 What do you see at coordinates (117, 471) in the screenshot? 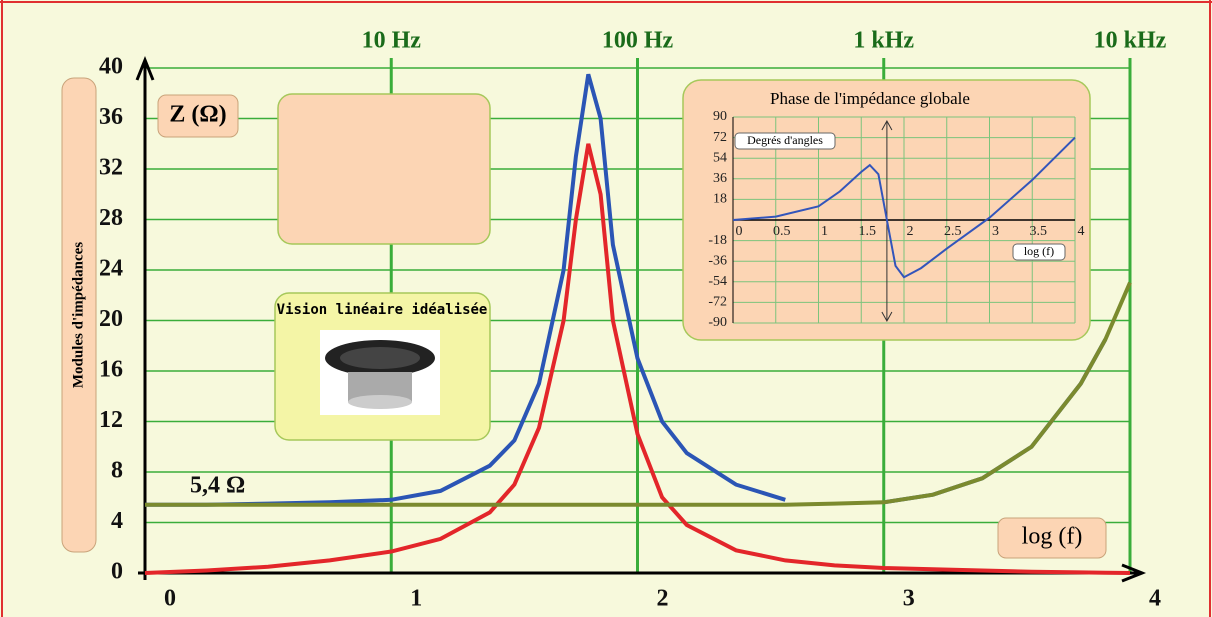
I see `y-tick-label: 8` at bounding box center [117, 471].